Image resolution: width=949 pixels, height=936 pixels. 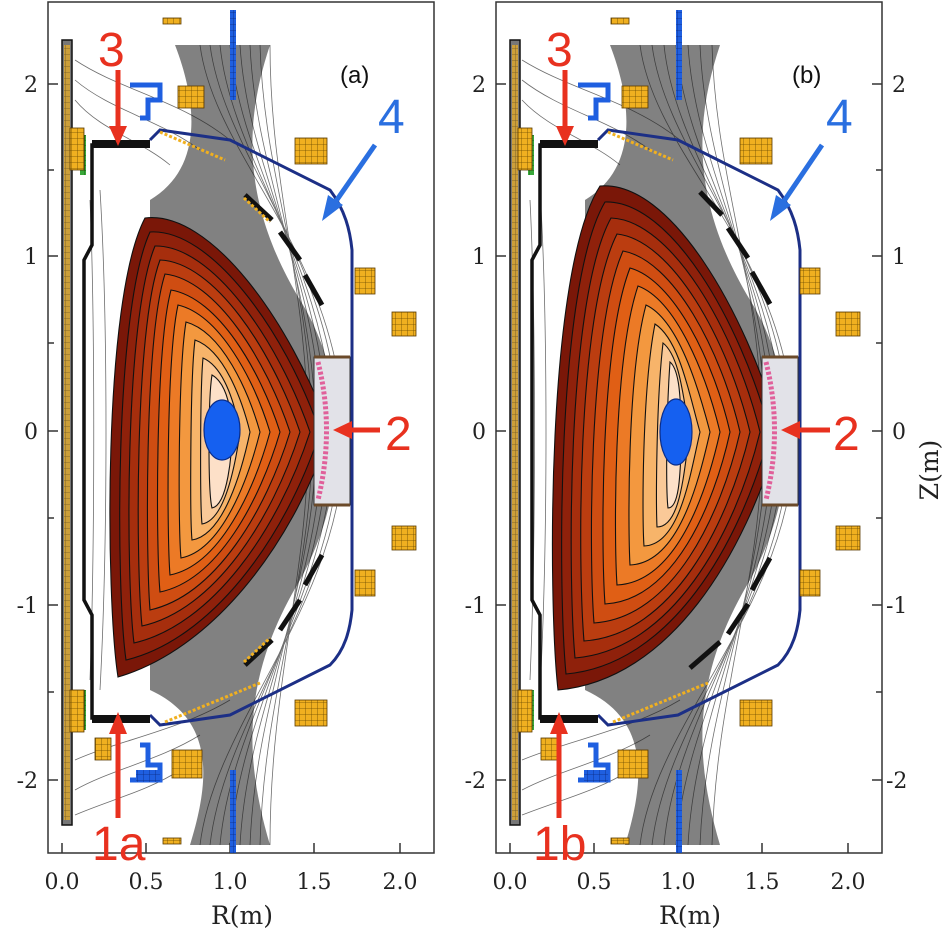 I want to click on x-tick-labels-b: 0.0 0.5 1.0 1.5 2.0, so click(x=679, y=882).